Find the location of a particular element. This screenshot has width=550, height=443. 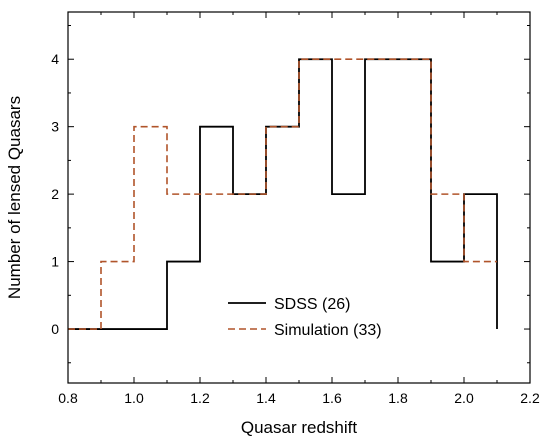

y-axis-label: Number of lensed Quasars is located at coordinates (14, 197).